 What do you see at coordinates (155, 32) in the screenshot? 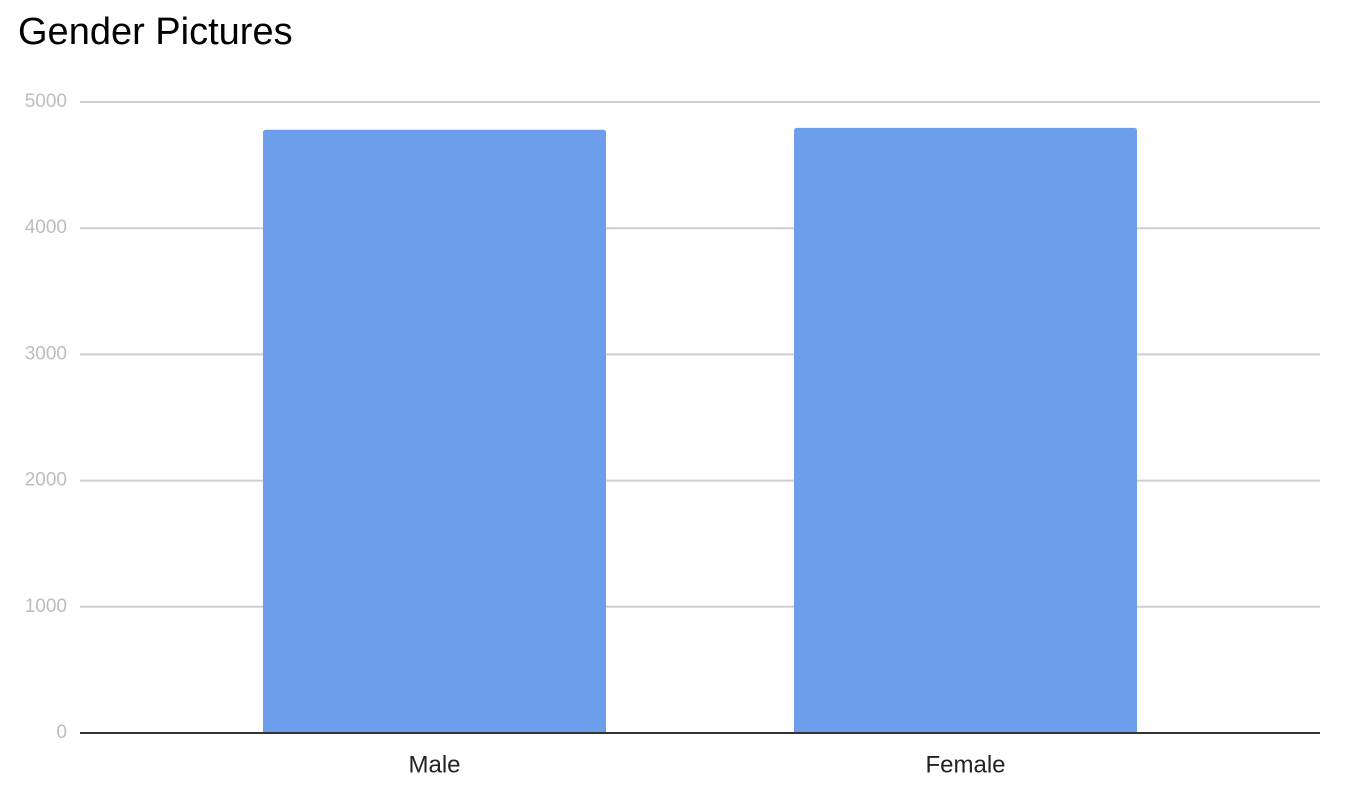
I see `chart-title: Gender Pictures` at bounding box center [155, 32].